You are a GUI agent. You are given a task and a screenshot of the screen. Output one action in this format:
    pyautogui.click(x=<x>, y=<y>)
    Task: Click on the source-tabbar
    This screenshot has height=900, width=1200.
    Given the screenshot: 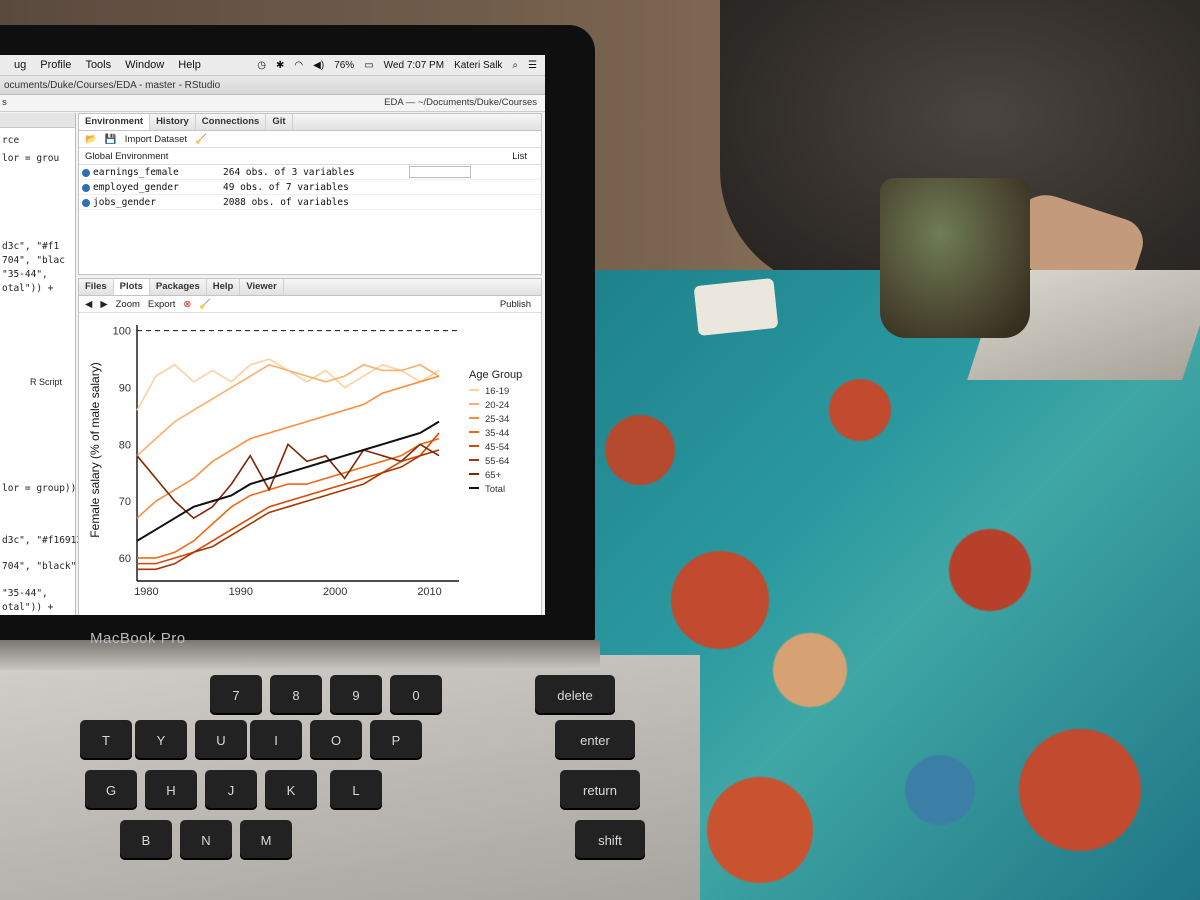 What is the action you would take?
    pyautogui.click(x=37, y=120)
    